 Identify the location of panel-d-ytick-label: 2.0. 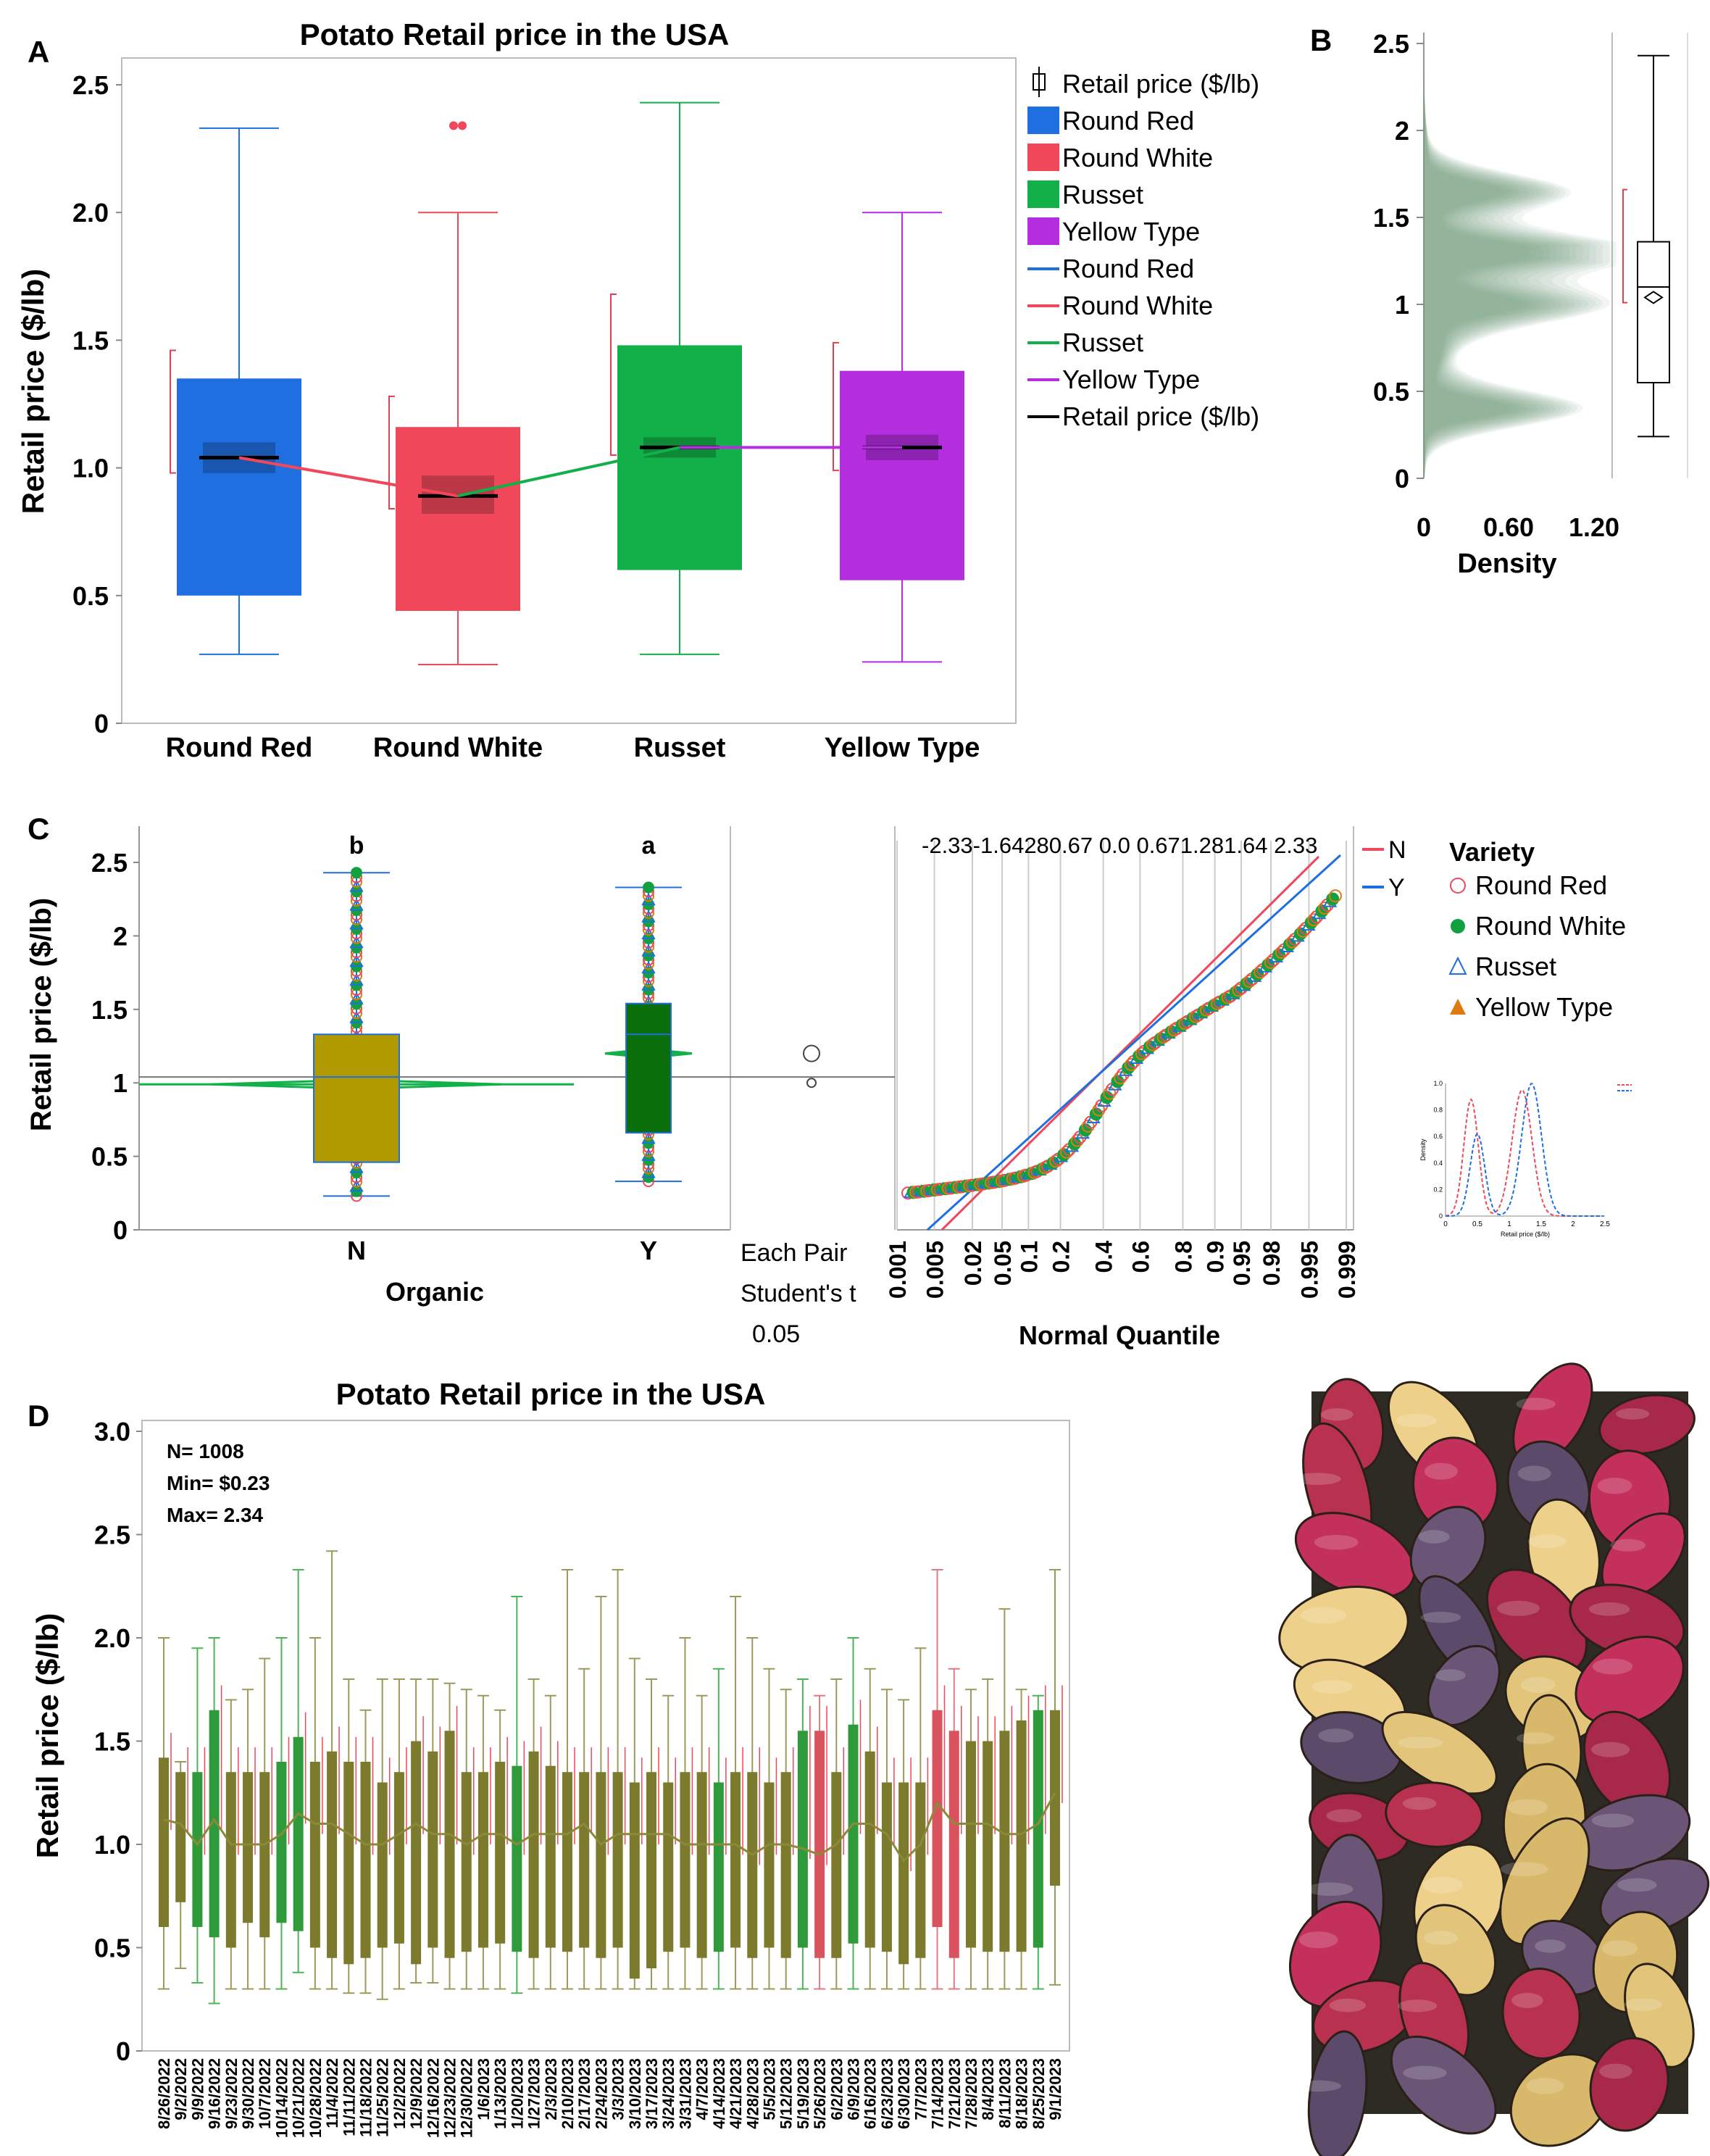
(112, 1638).